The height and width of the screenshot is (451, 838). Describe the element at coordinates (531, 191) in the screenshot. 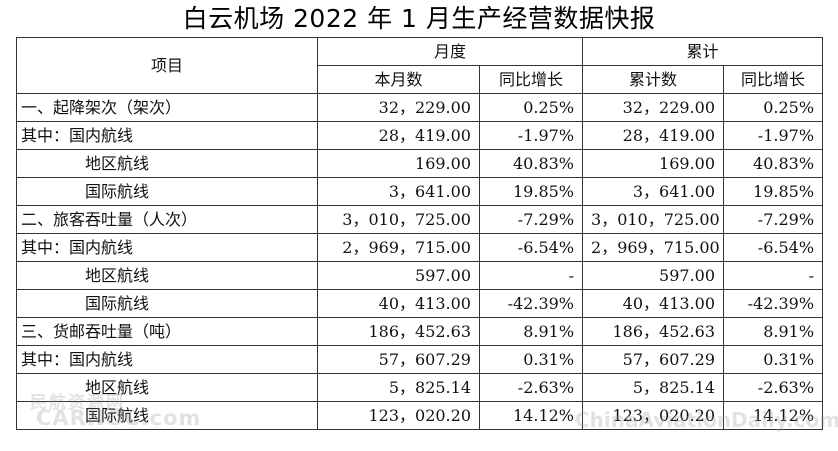

I see `month-yoy-cell: 19.85%` at that location.